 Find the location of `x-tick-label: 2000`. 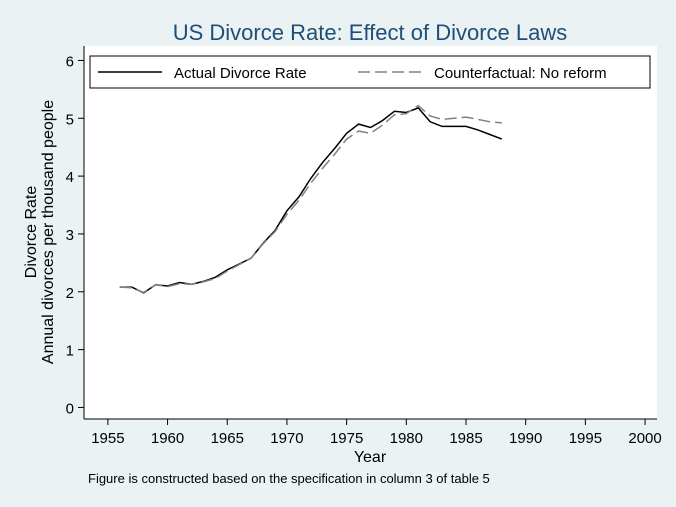

x-tick-label: 2000 is located at coordinates (644, 438).